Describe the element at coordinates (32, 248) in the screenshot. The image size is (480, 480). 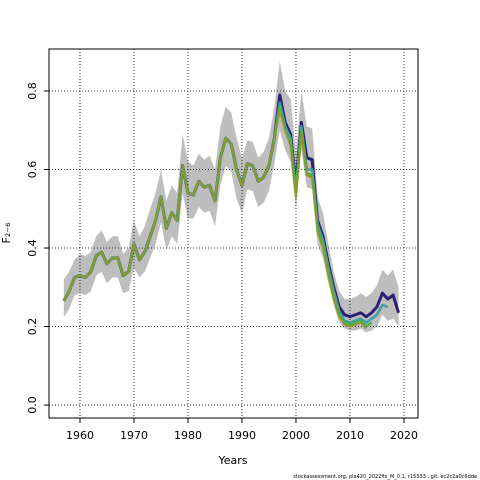
I see `y-tick-label: 0.4` at that location.